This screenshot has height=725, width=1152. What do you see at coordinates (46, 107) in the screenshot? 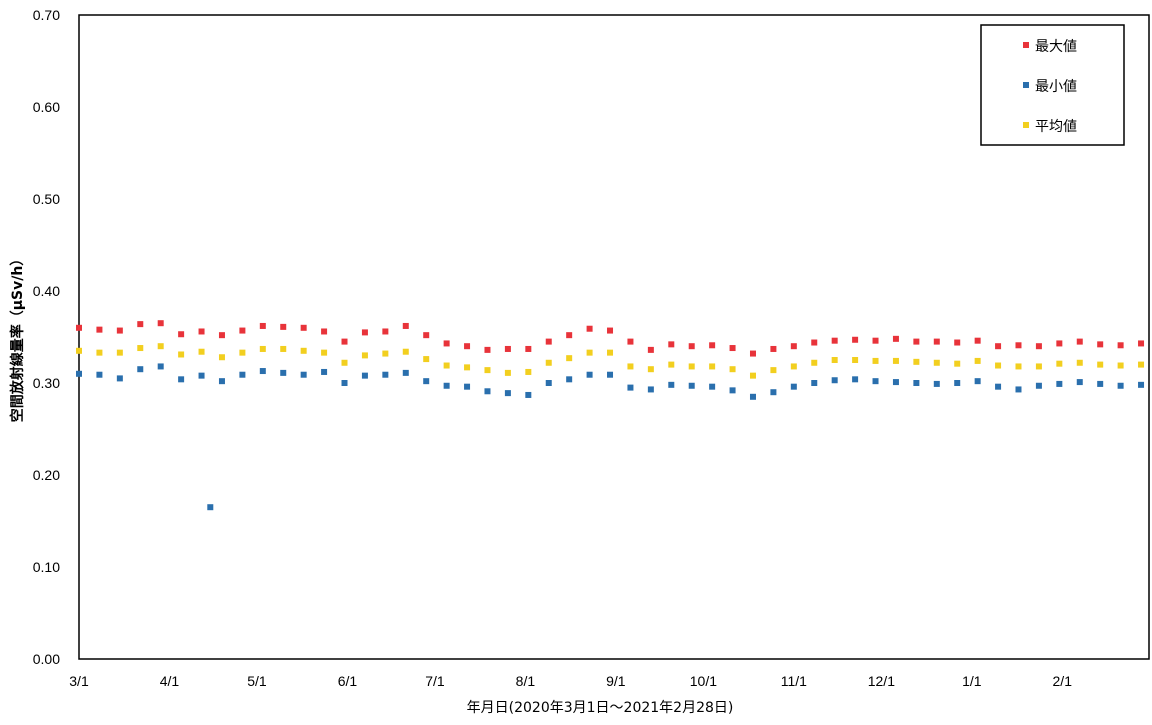
I see `y-tick-label: 0.60` at bounding box center [46, 107].